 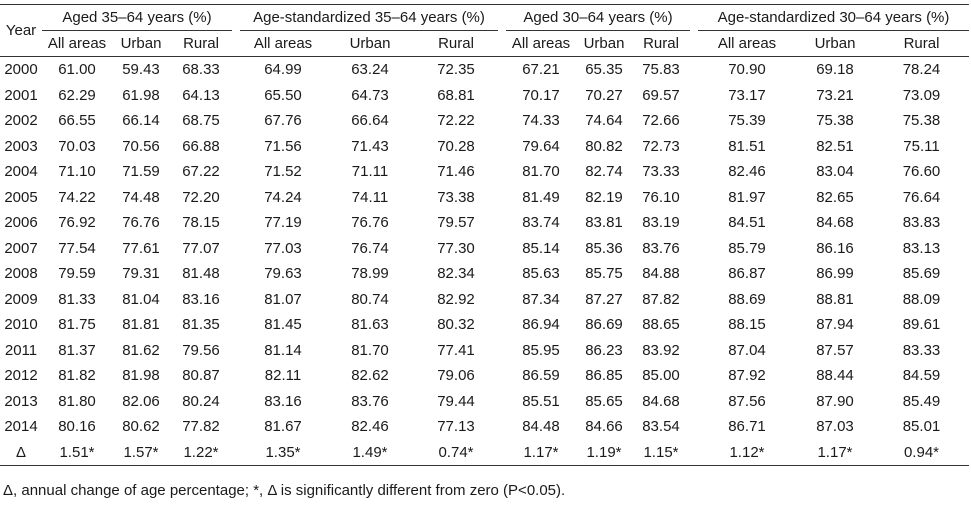 What do you see at coordinates (21, 274) in the screenshot?
I see `year-cell: 2008` at bounding box center [21, 274].